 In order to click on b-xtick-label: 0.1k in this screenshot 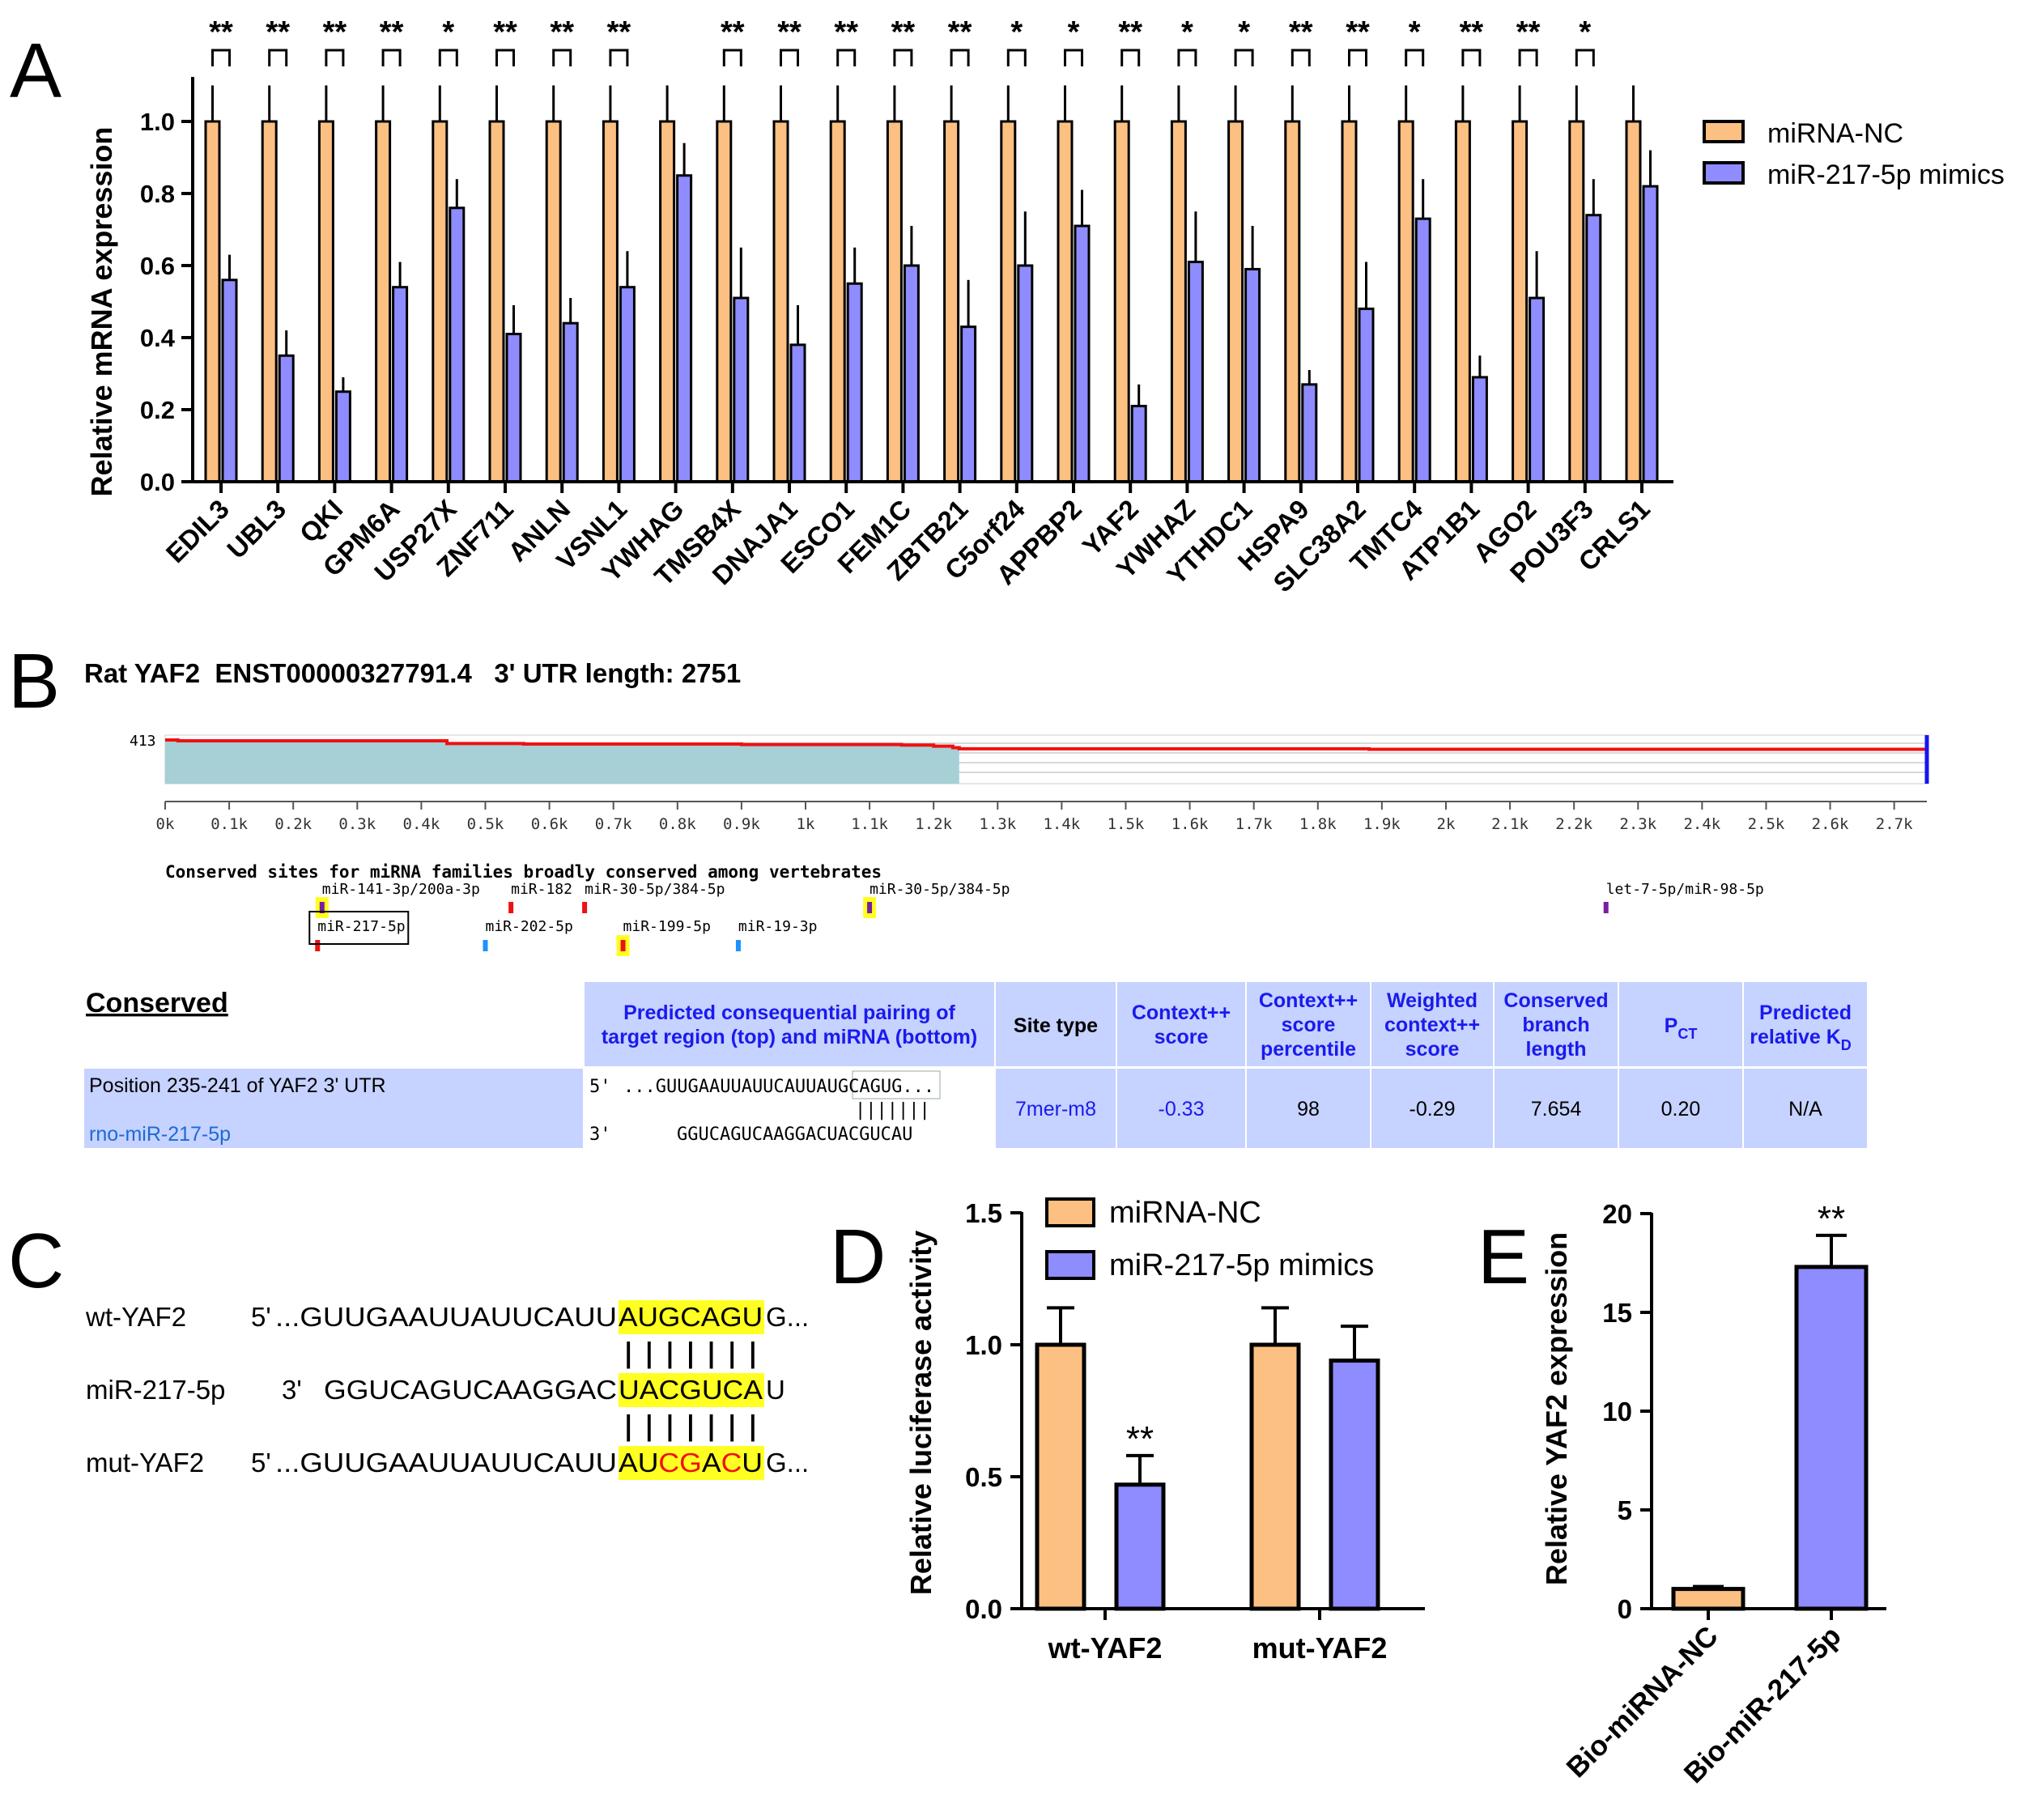, I will do `click(229, 824)`.